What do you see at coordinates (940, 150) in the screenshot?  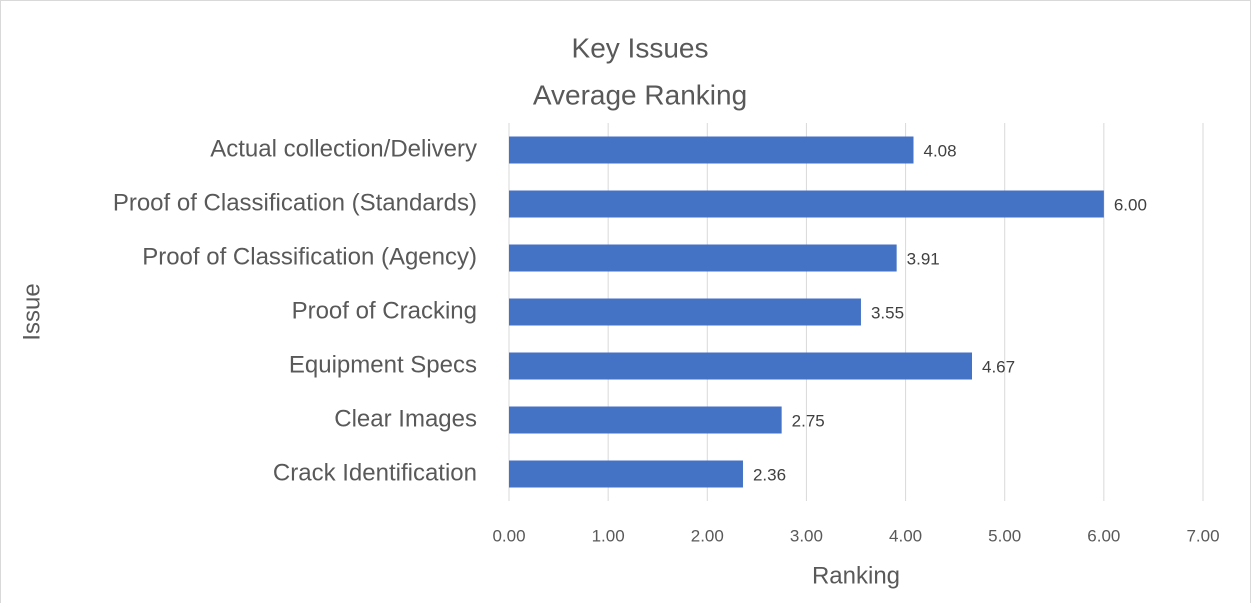 I see `value-label: 4.08` at bounding box center [940, 150].